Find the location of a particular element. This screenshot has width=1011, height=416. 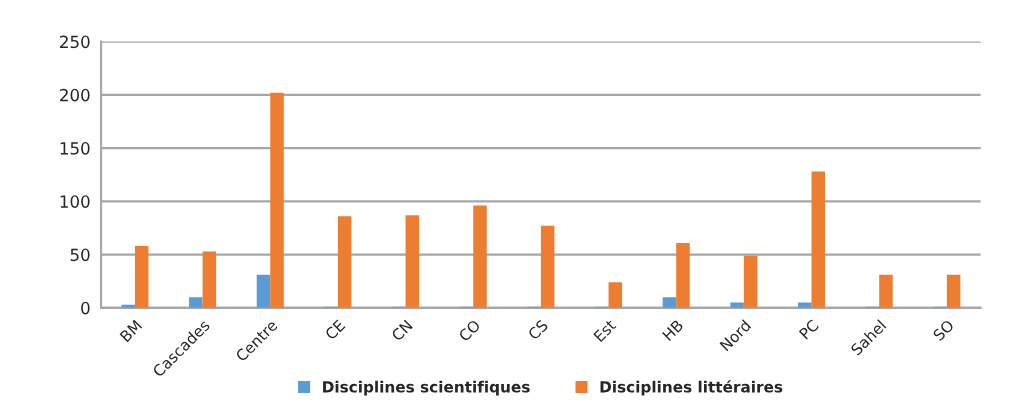

x-tick-label: CS is located at coordinates (538, 330).